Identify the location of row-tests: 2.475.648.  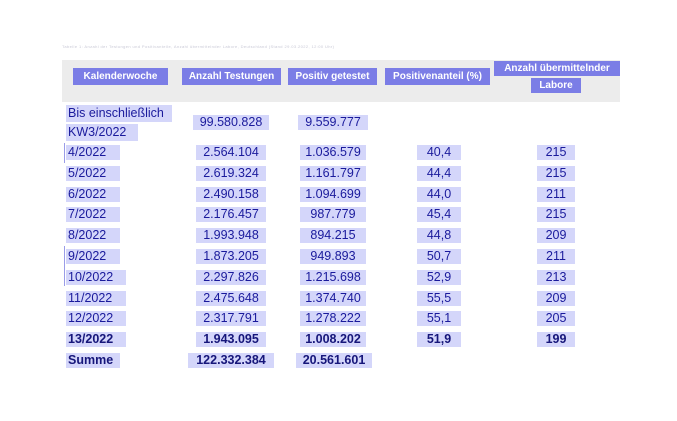
(231, 298).